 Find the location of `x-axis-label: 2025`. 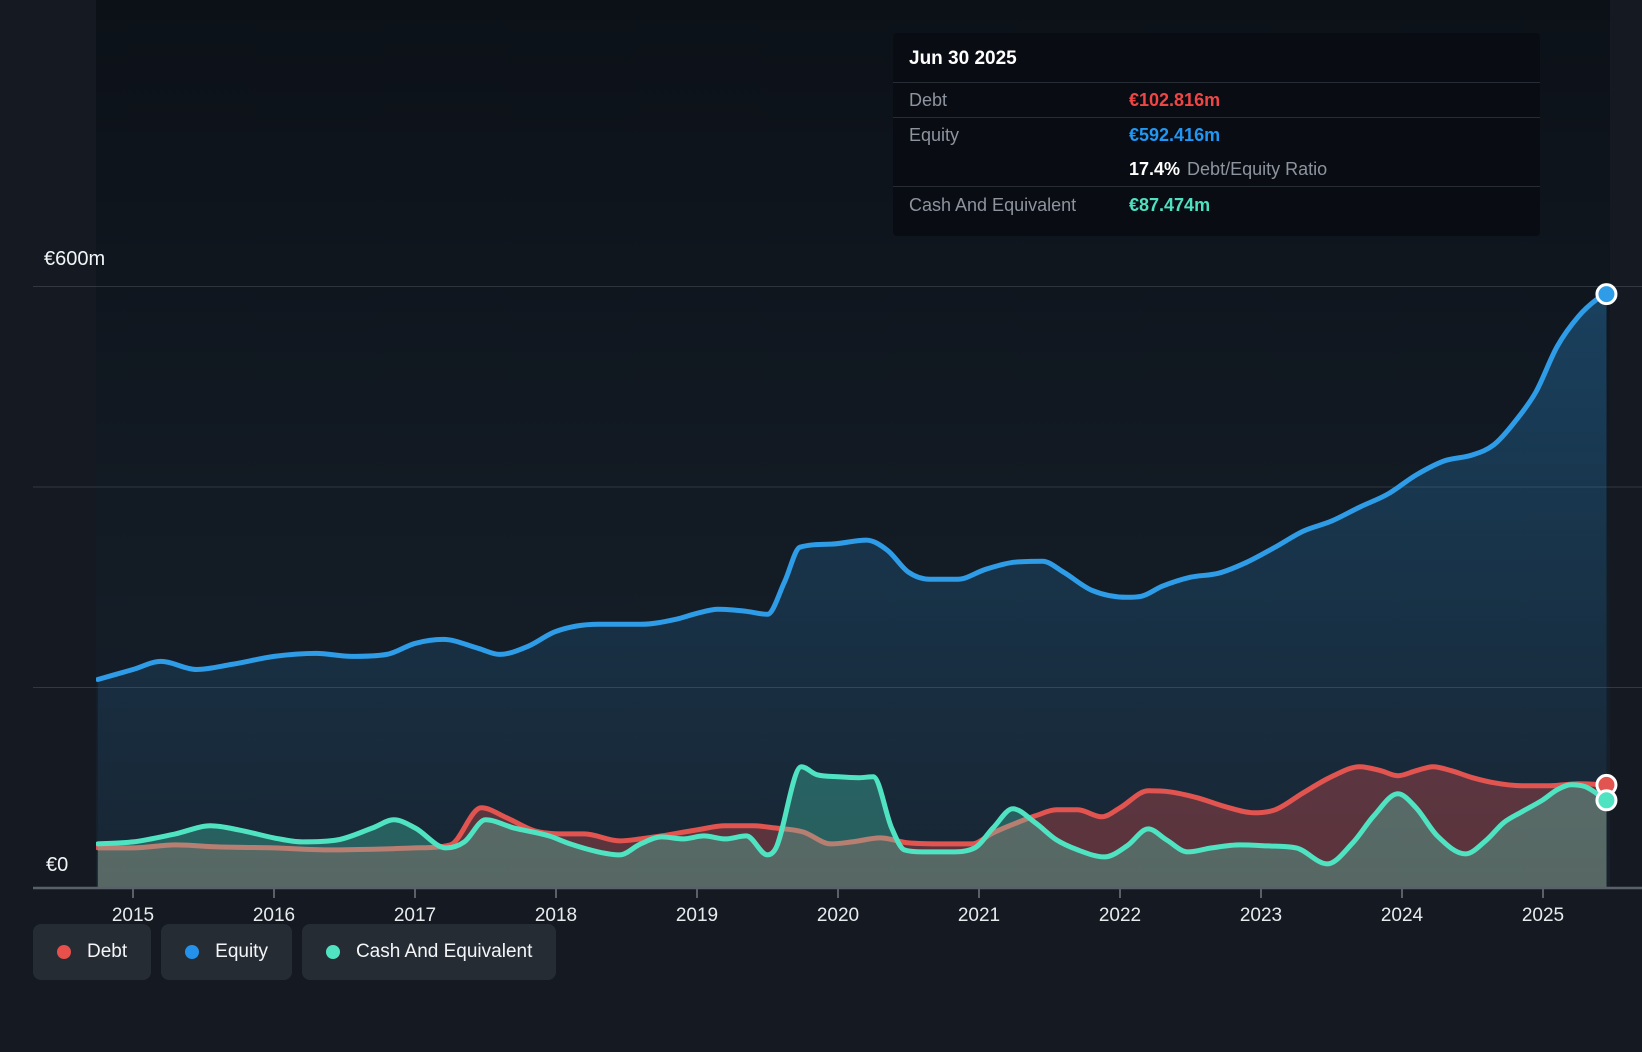

x-axis-label: 2025 is located at coordinates (1543, 915).